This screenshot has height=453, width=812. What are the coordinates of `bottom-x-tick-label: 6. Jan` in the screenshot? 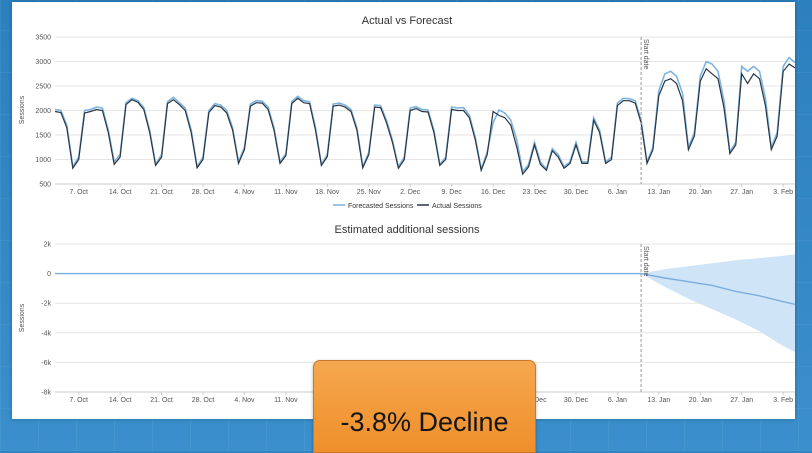 It's located at (617, 400).